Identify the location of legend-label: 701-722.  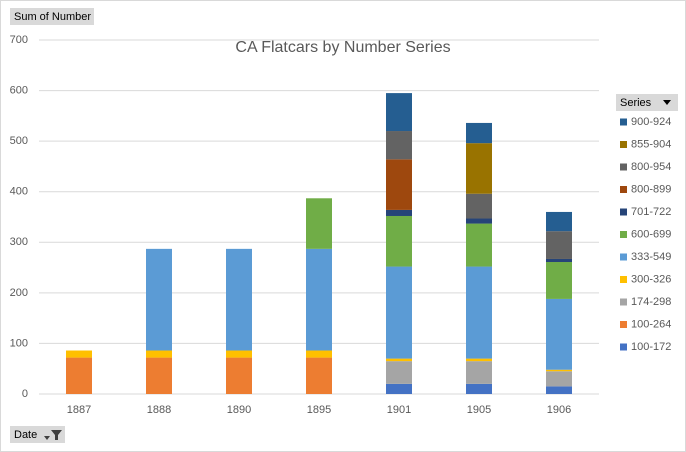
(651, 212).